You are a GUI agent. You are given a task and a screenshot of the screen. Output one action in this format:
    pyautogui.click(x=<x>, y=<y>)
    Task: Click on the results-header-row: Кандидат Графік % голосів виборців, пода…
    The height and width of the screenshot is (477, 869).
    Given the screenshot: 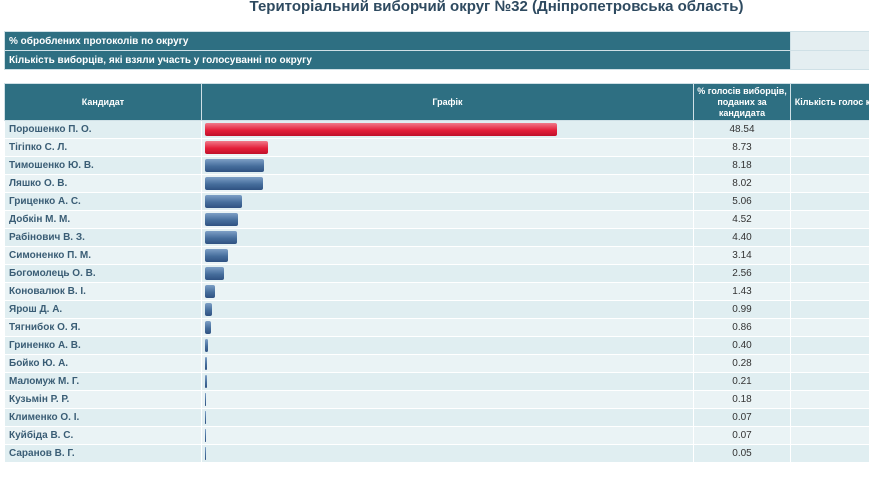 What is the action you would take?
    pyautogui.click(x=436, y=102)
    